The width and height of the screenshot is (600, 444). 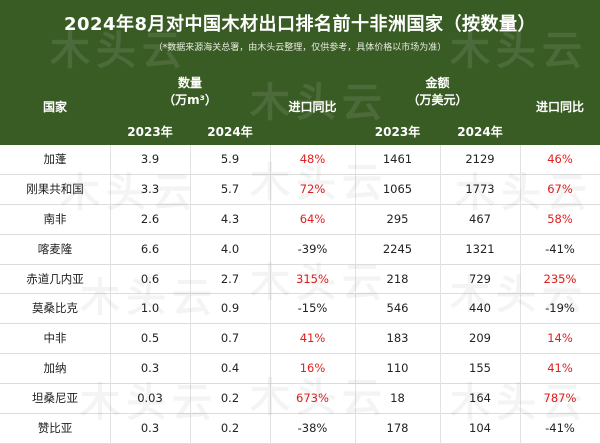 What do you see at coordinates (300, 250) in the screenshot?
I see `table-row: 喀麦隆 6.6 4.0 -39% 2245 1321 -41%` at bounding box center [300, 250].